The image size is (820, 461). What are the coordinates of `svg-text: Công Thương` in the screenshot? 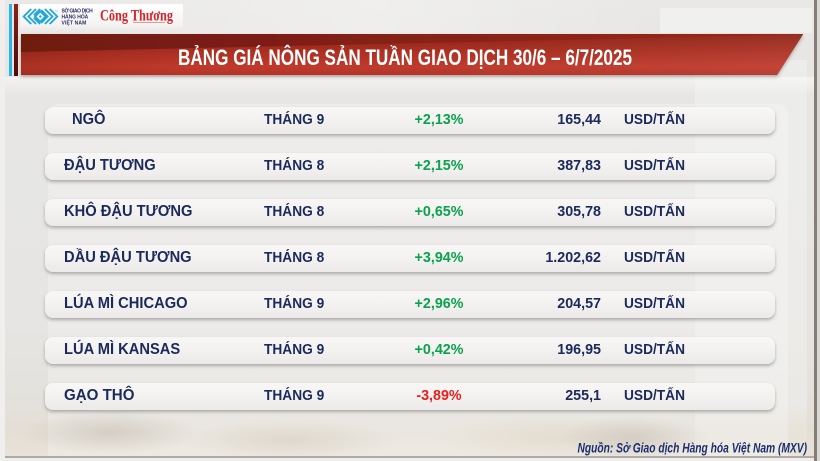 It's located at (136, 16).